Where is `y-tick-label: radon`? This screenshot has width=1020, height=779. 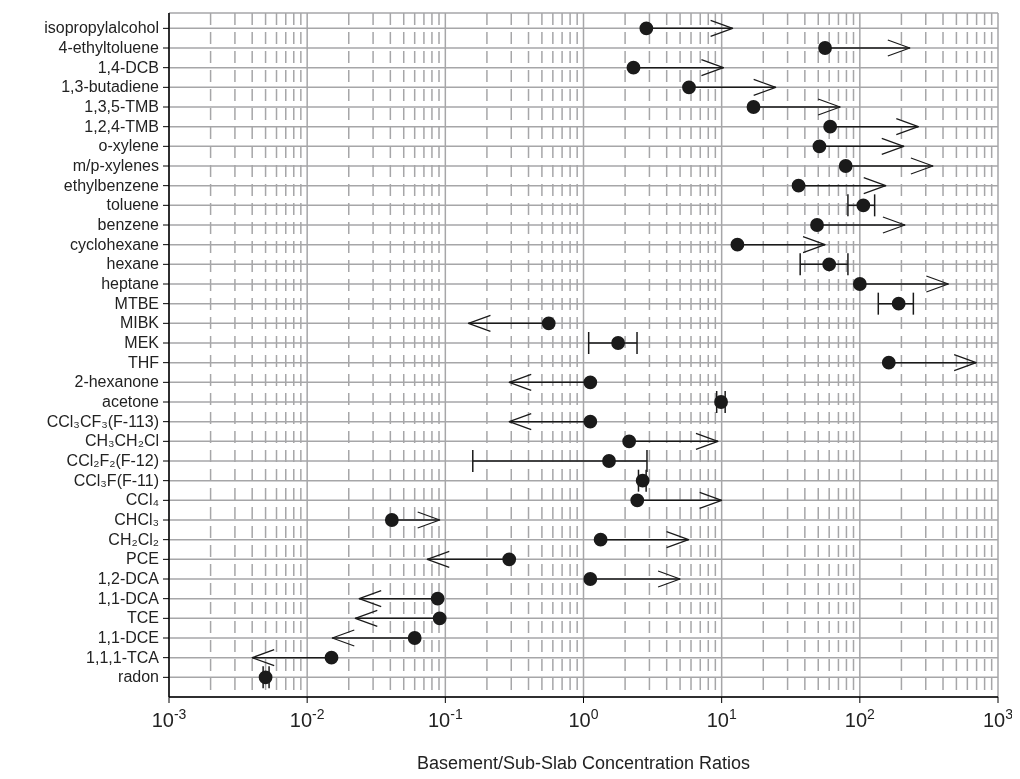 y-tick-label: radon is located at coordinates (138, 677).